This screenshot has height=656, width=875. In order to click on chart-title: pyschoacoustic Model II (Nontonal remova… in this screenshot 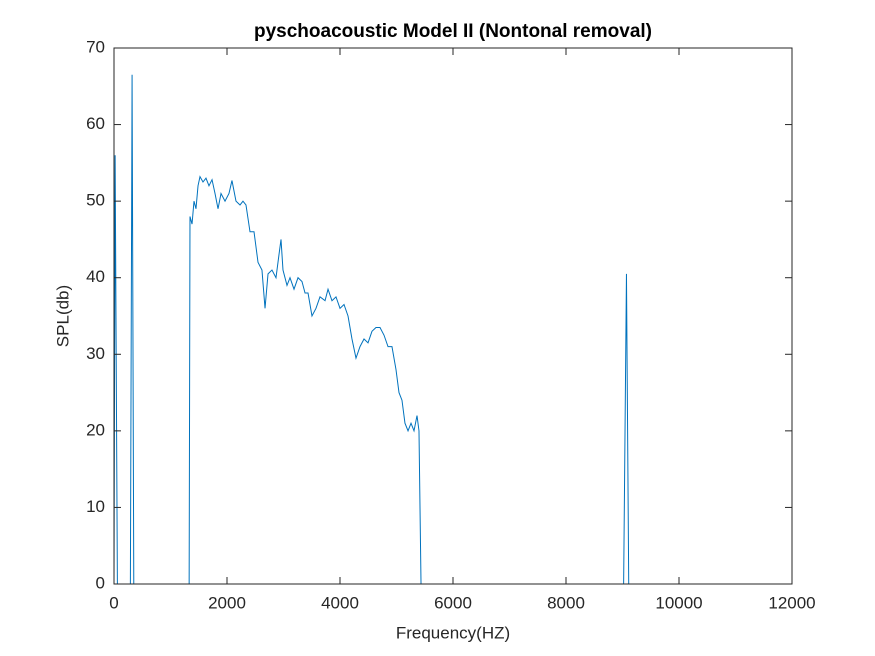, I will do `click(453, 31)`.